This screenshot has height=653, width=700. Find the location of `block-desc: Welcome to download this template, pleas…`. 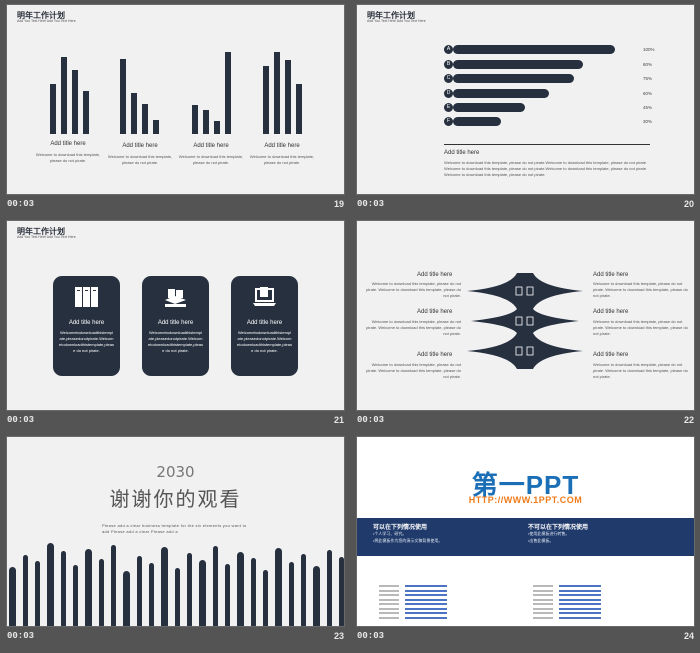

block-desc: Welcome to download this template, pleas… is located at coordinates (546, 168).